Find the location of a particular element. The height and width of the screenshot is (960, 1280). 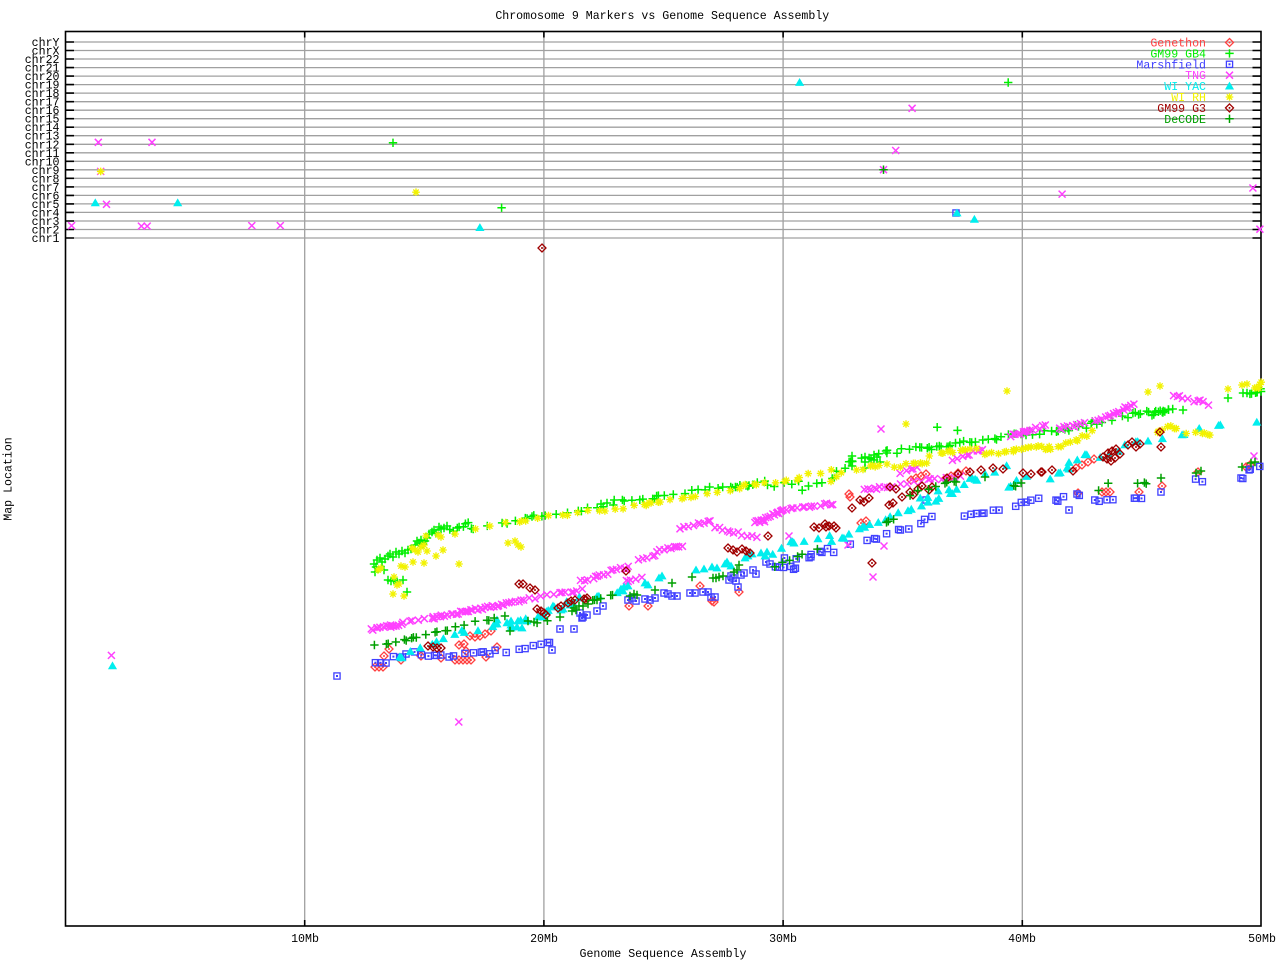

svg-text: chr4 is located at coordinates (46, 213).